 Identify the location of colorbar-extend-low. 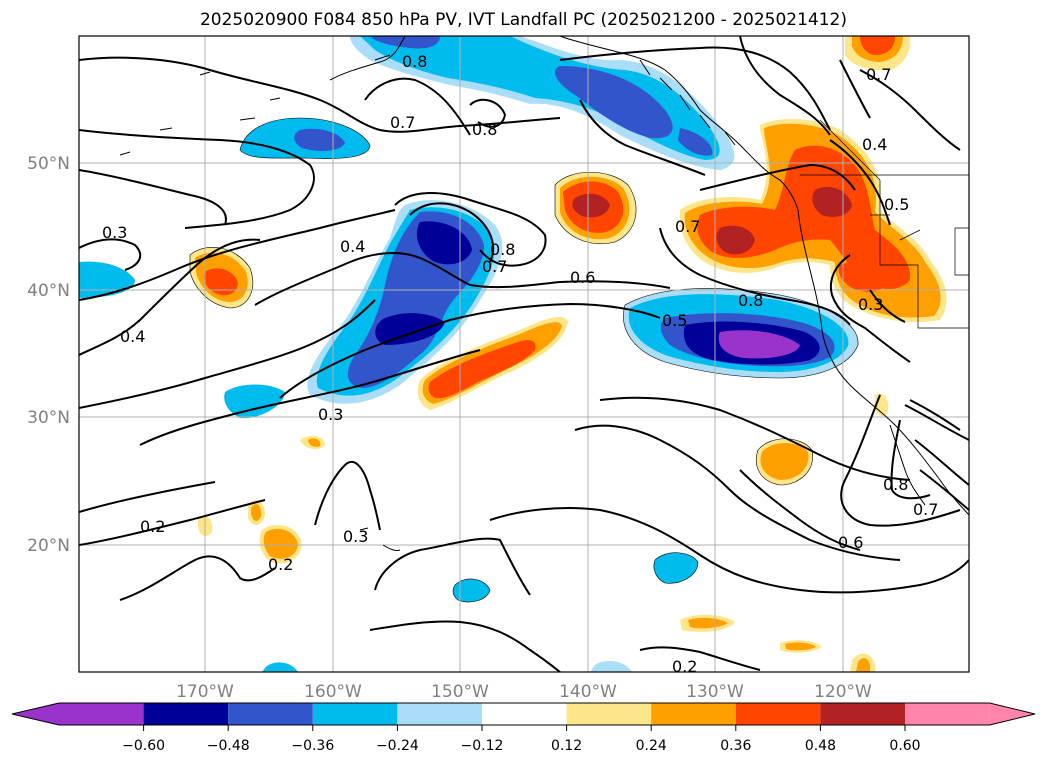
(35, 714).